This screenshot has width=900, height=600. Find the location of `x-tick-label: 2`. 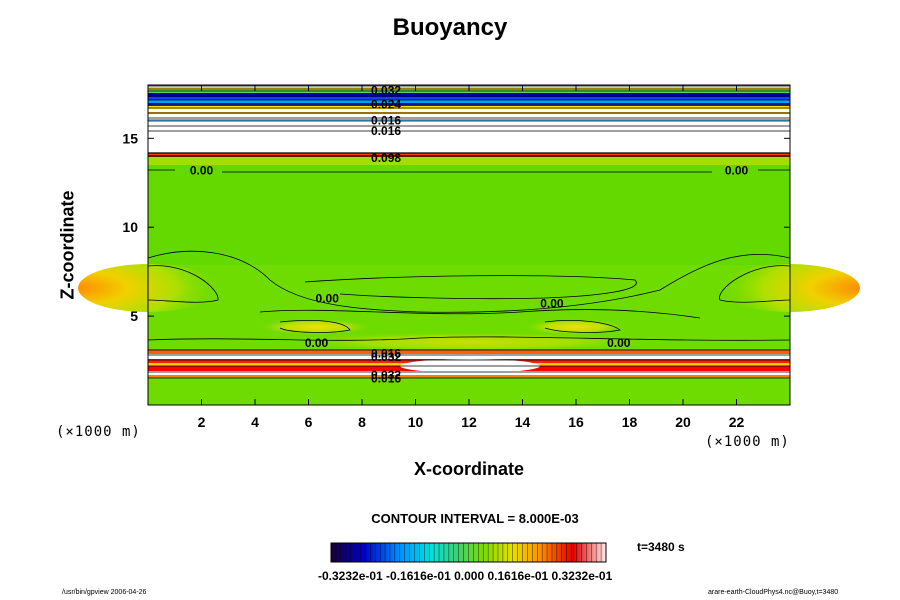

x-tick-label: 2 is located at coordinates (202, 422).